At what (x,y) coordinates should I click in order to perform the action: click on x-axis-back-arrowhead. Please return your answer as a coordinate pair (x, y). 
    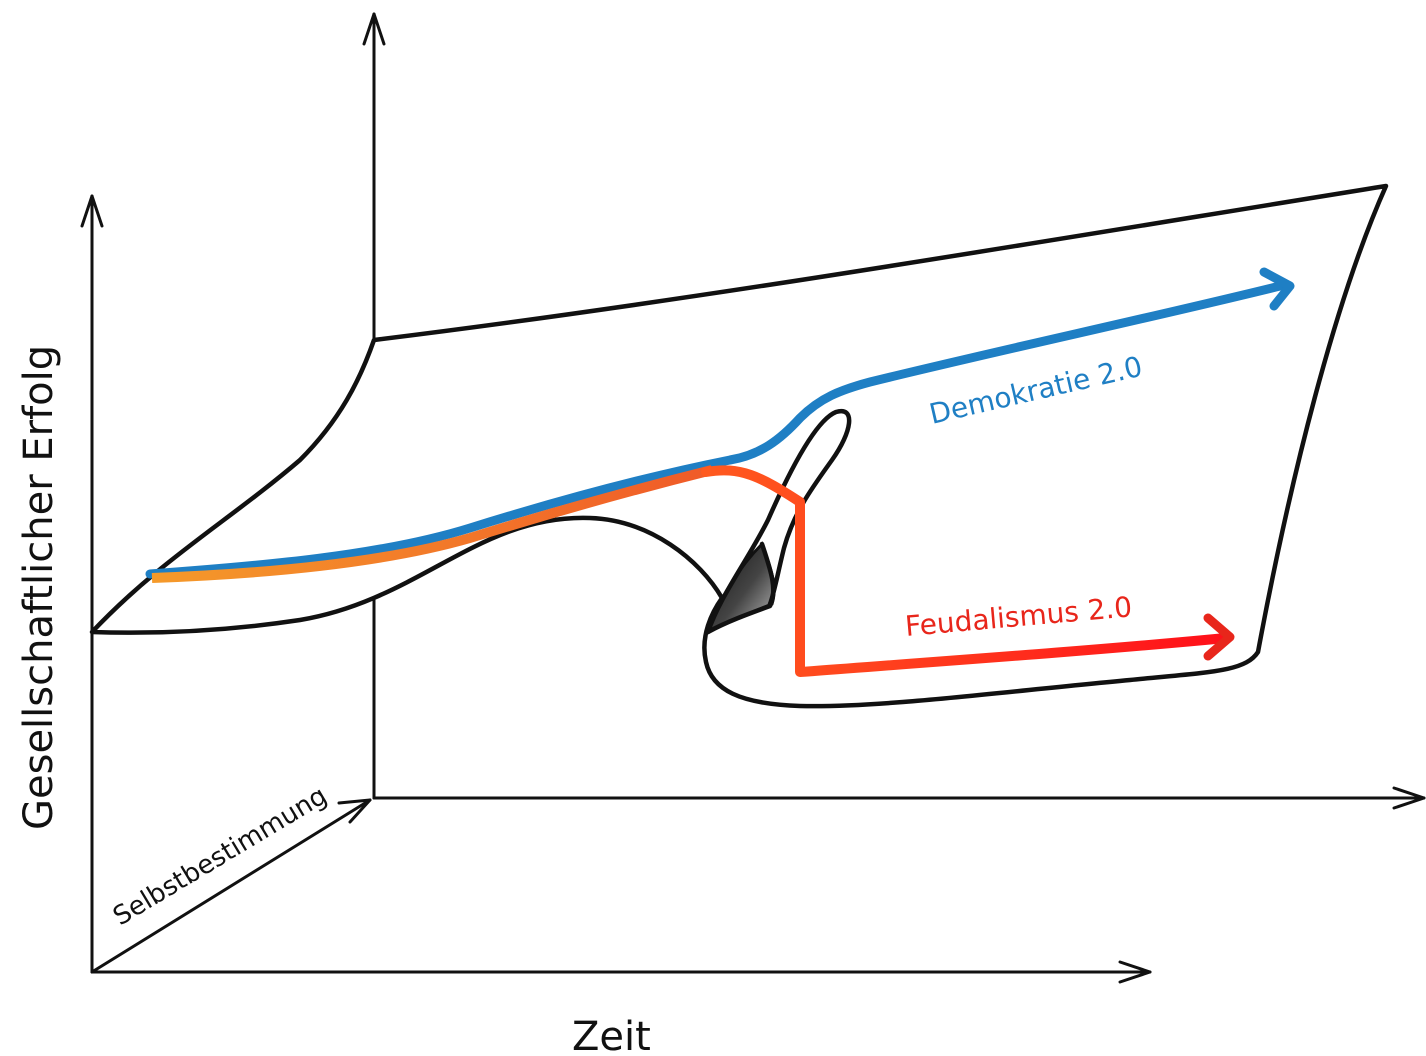
    Looking at the image, I should click on (1409, 798).